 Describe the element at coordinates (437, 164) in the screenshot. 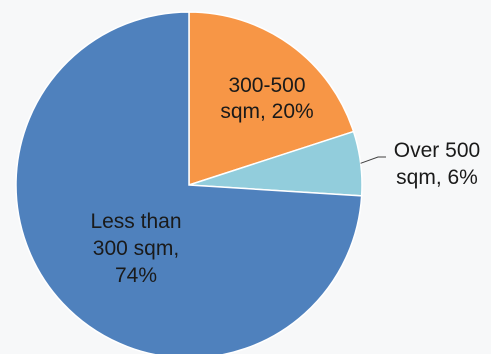

I see `data-label-2: Over 500 sqm, 6%` at that location.